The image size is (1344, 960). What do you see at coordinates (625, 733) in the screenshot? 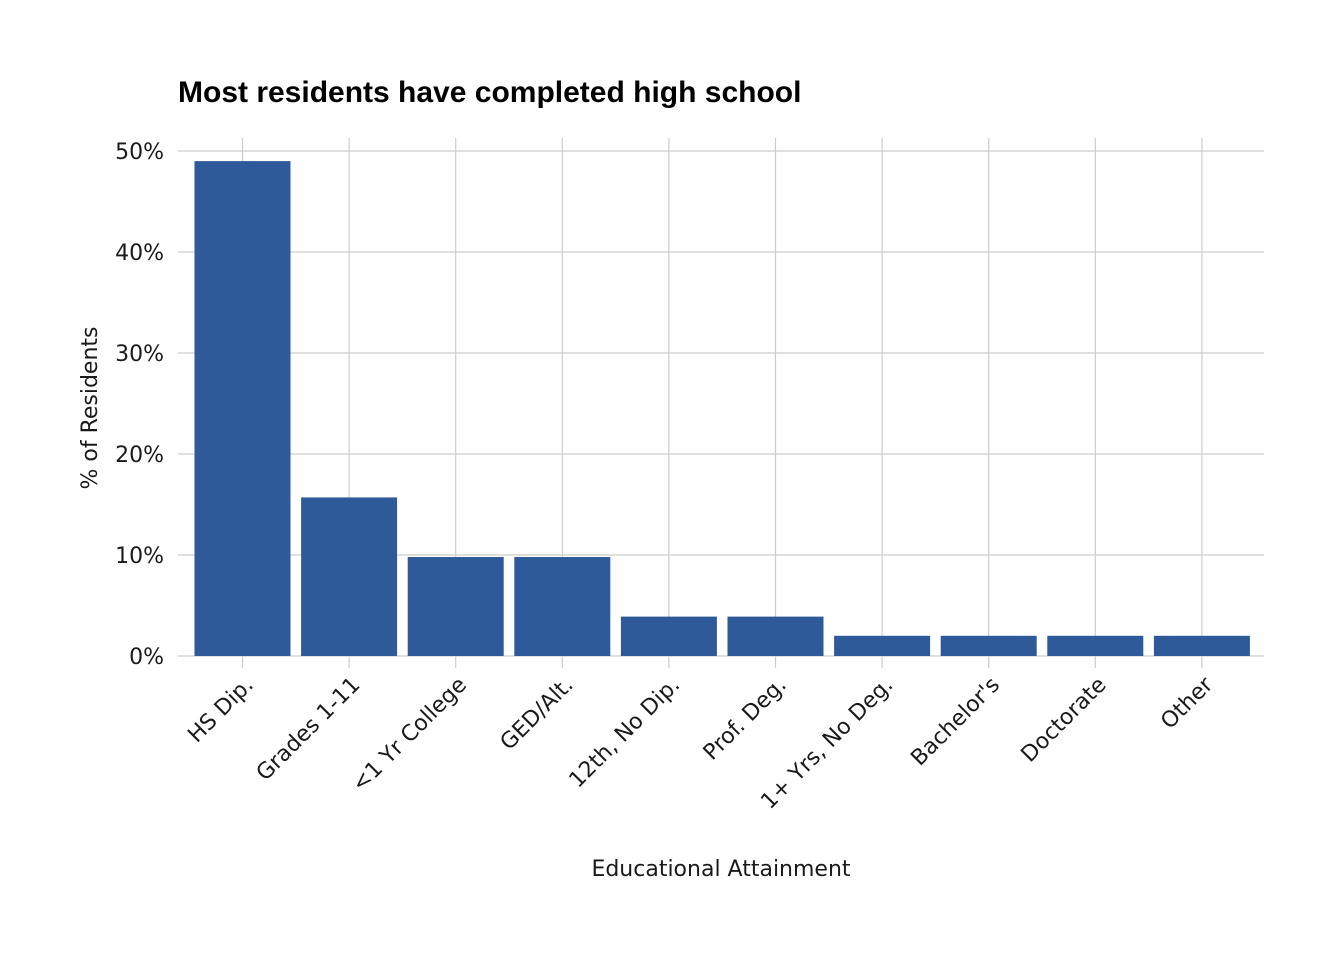
I see `x-tick-label: 12th, No Dip.` at bounding box center [625, 733].